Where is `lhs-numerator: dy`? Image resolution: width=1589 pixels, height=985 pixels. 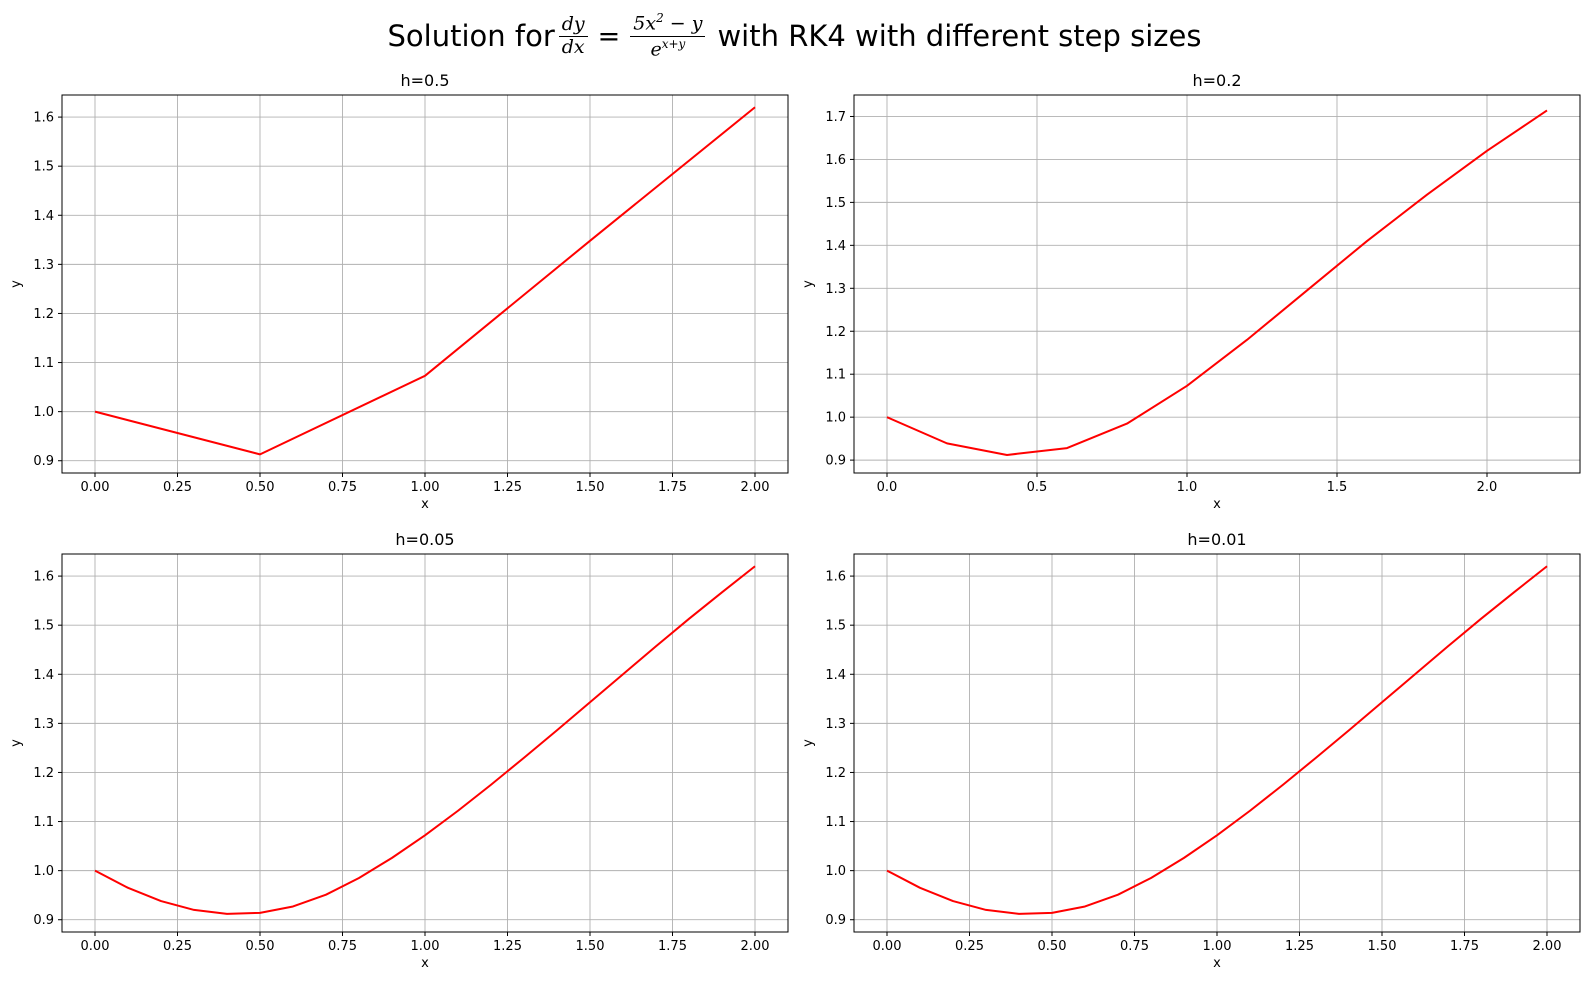
lhs-numerator: dy is located at coordinates (573, 25).